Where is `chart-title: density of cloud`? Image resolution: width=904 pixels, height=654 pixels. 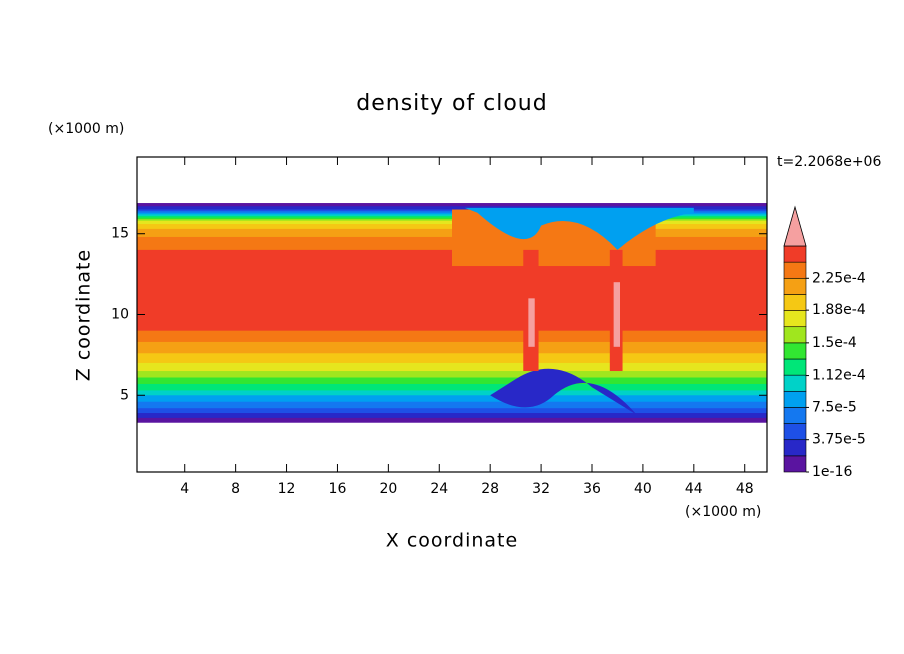 chart-title: density of cloud is located at coordinates (451, 103).